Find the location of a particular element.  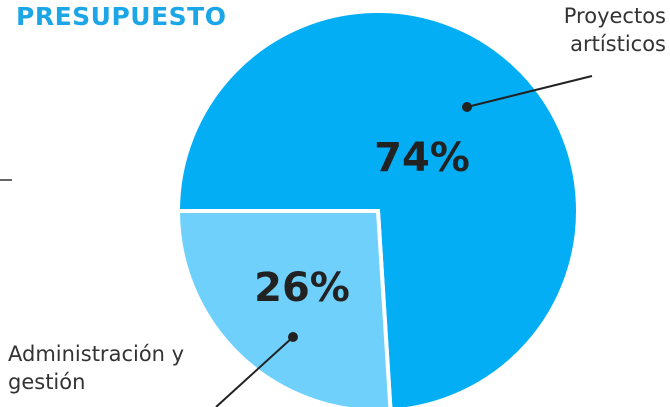

category-label: Administración y gestión is located at coordinates (96, 368).